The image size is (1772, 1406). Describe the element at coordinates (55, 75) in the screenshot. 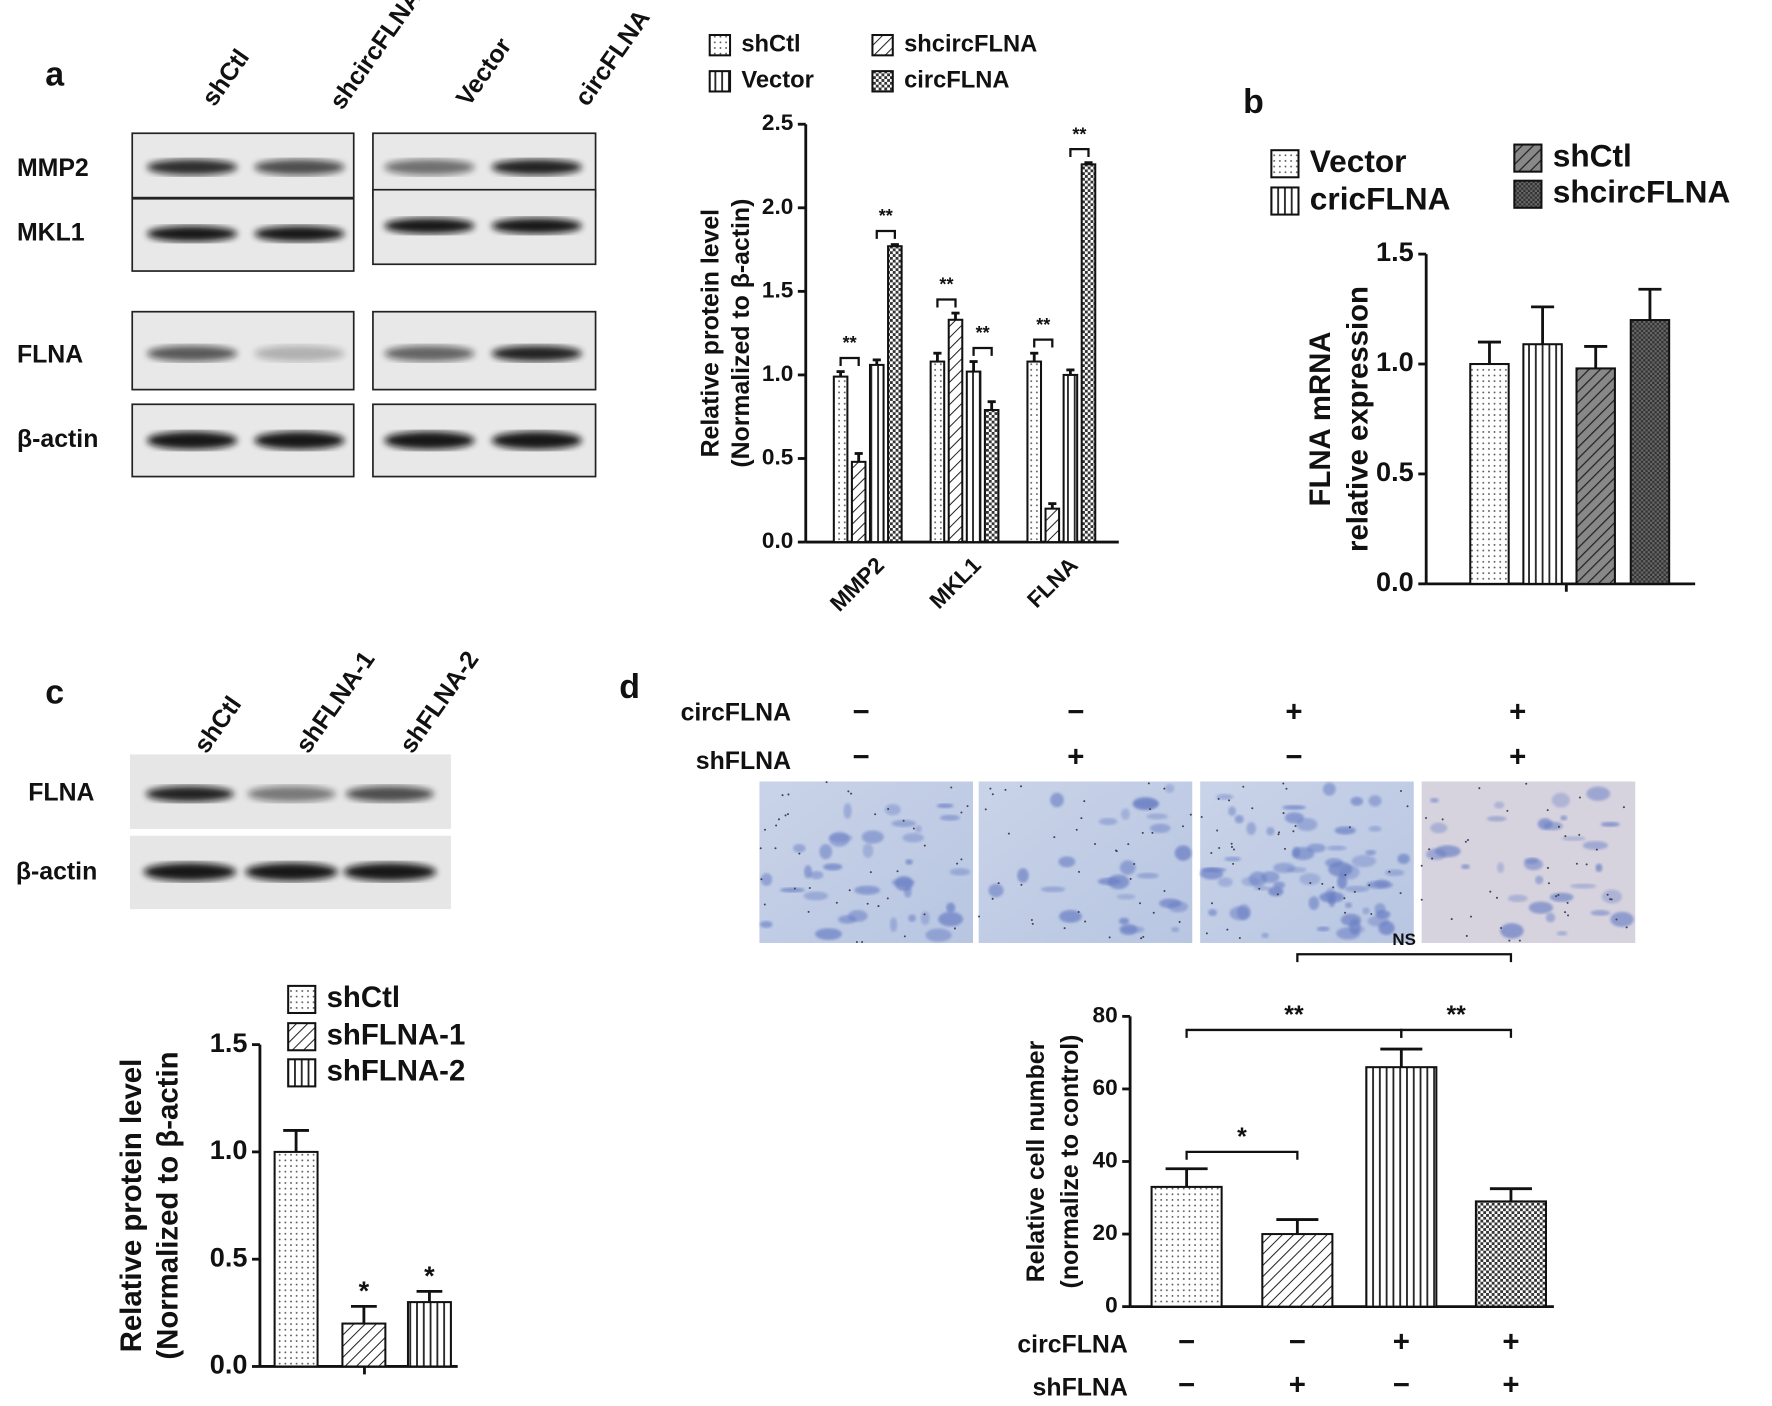

I see `panel-label: a` at that location.